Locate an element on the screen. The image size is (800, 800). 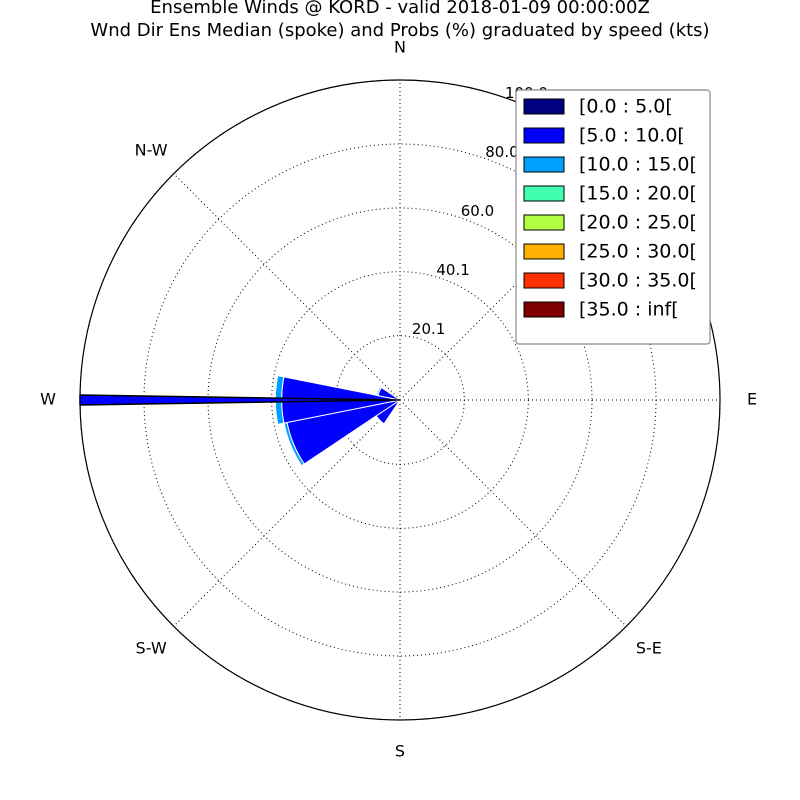
direction-label: S is located at coordinates (400, 751).